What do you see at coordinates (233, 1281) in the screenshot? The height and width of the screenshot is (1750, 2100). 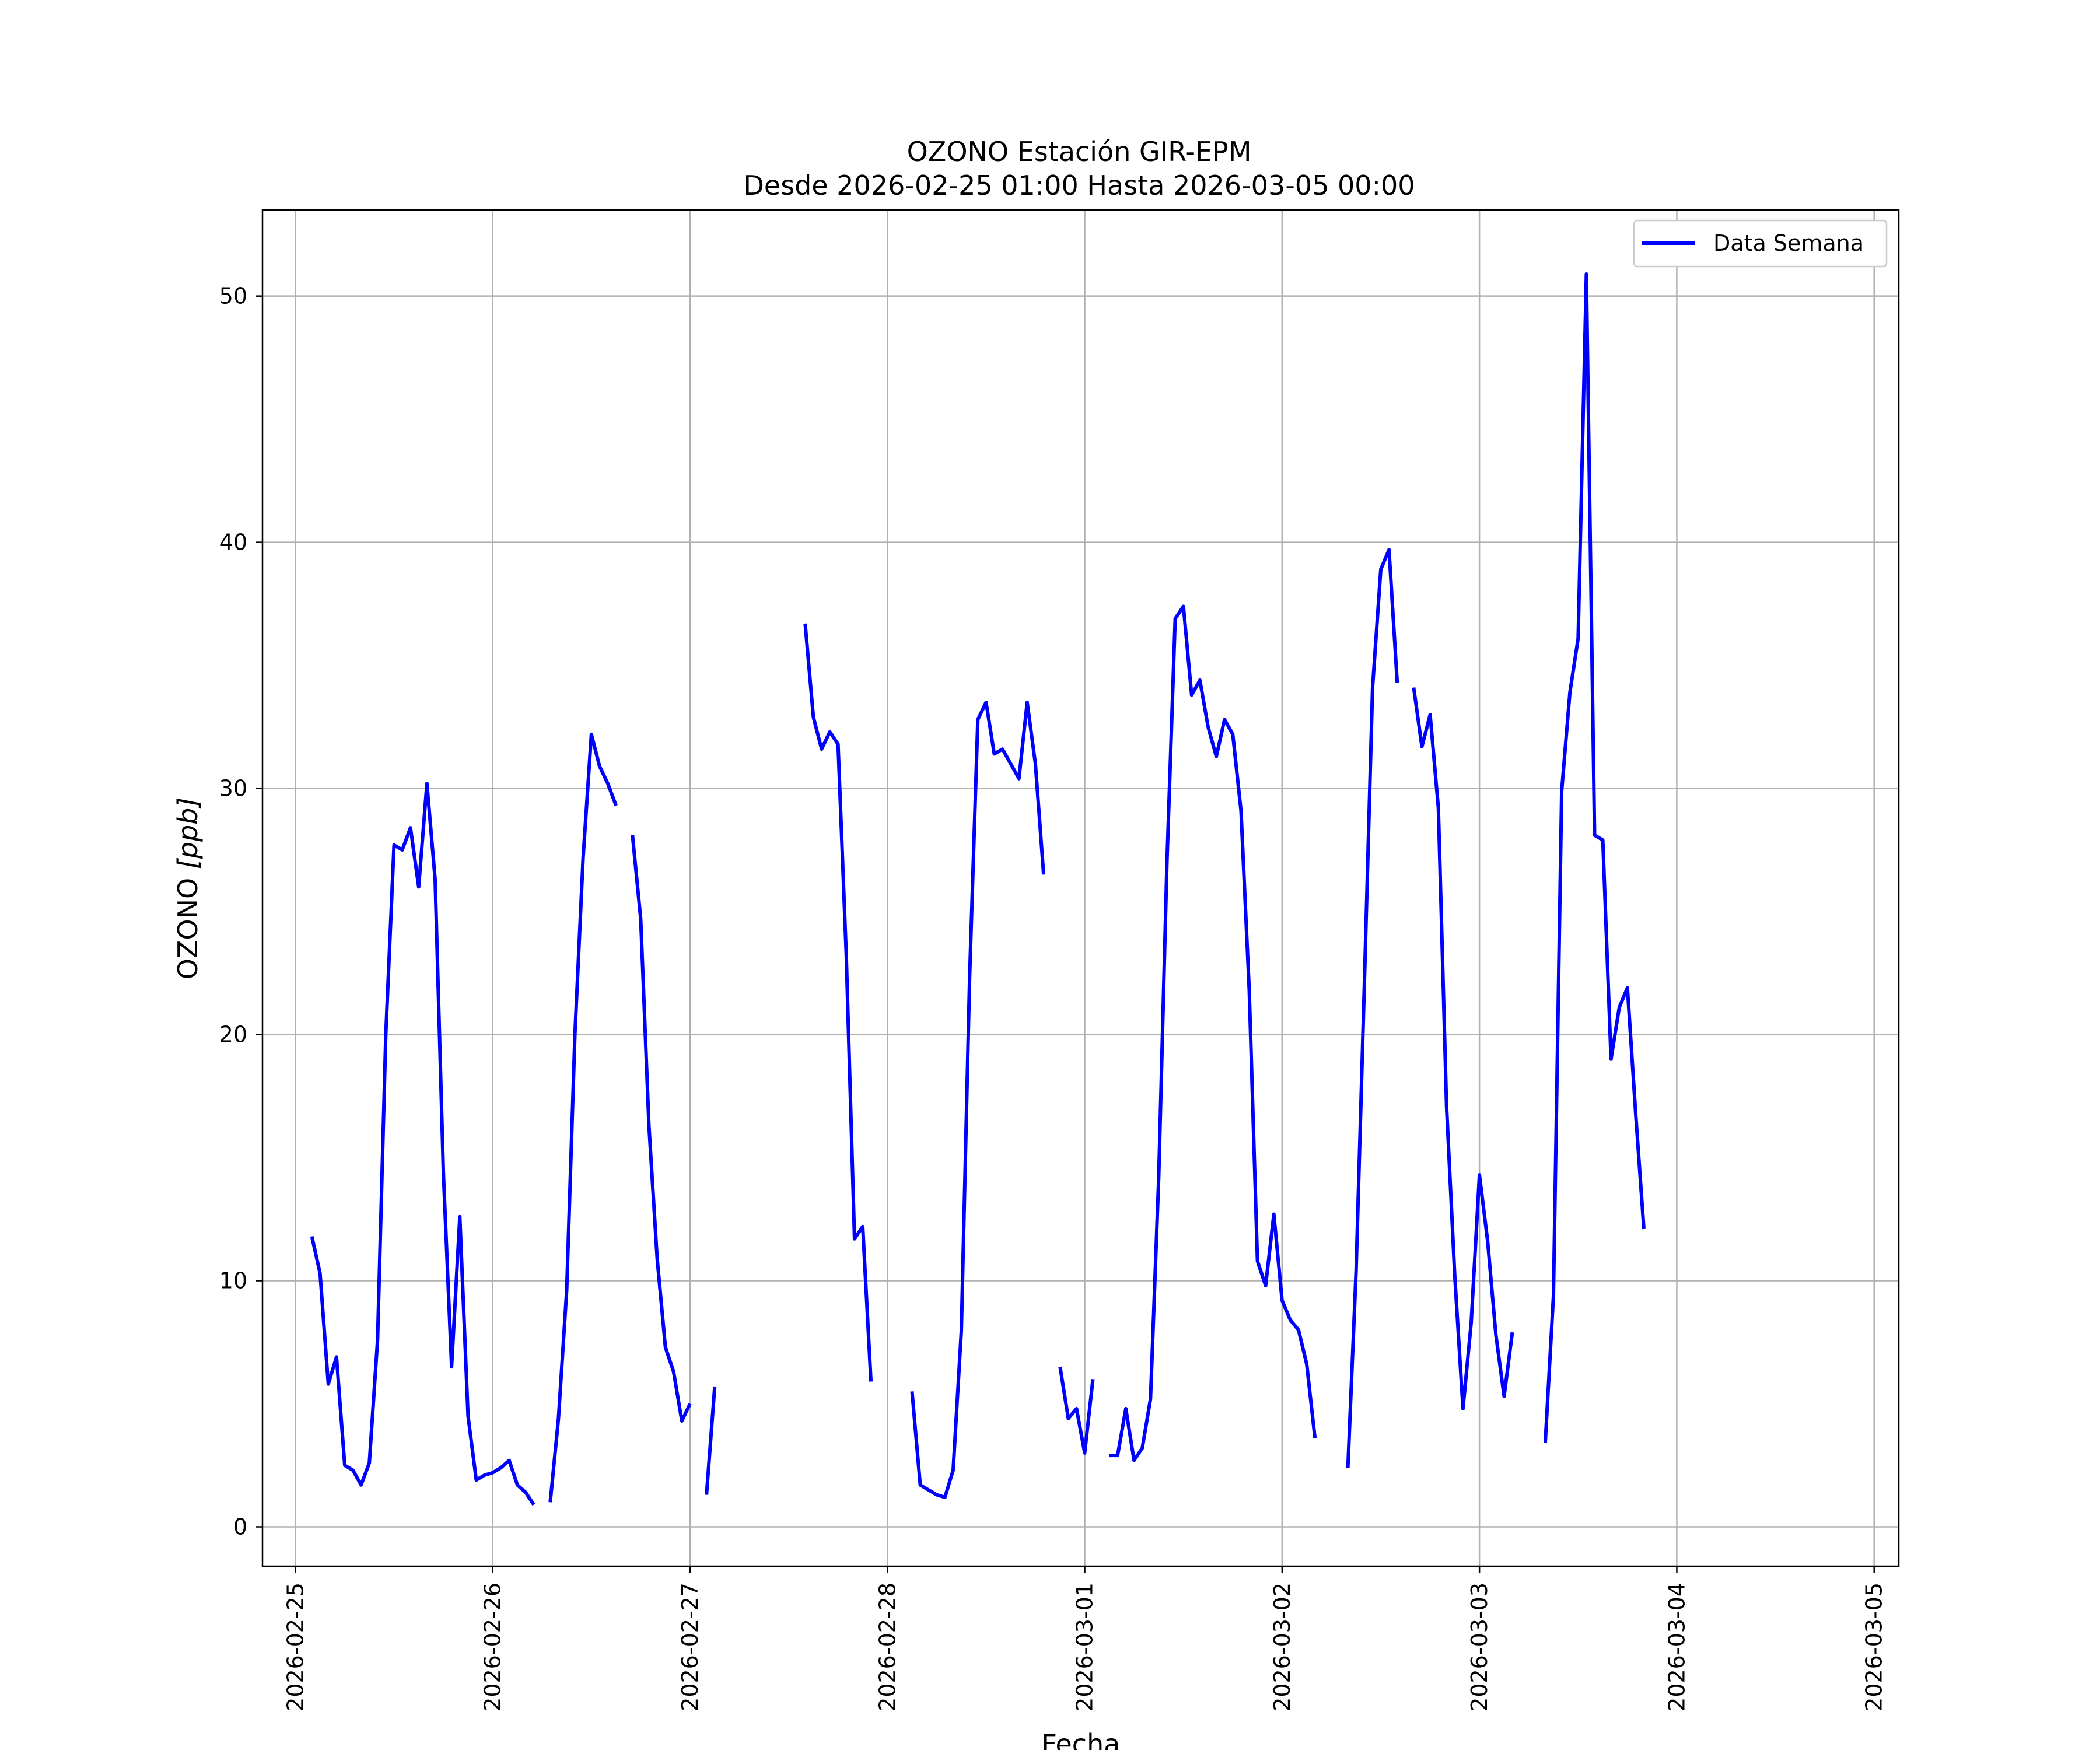 I see `y-tick-label: 10` at bounding box center [233, 1281].